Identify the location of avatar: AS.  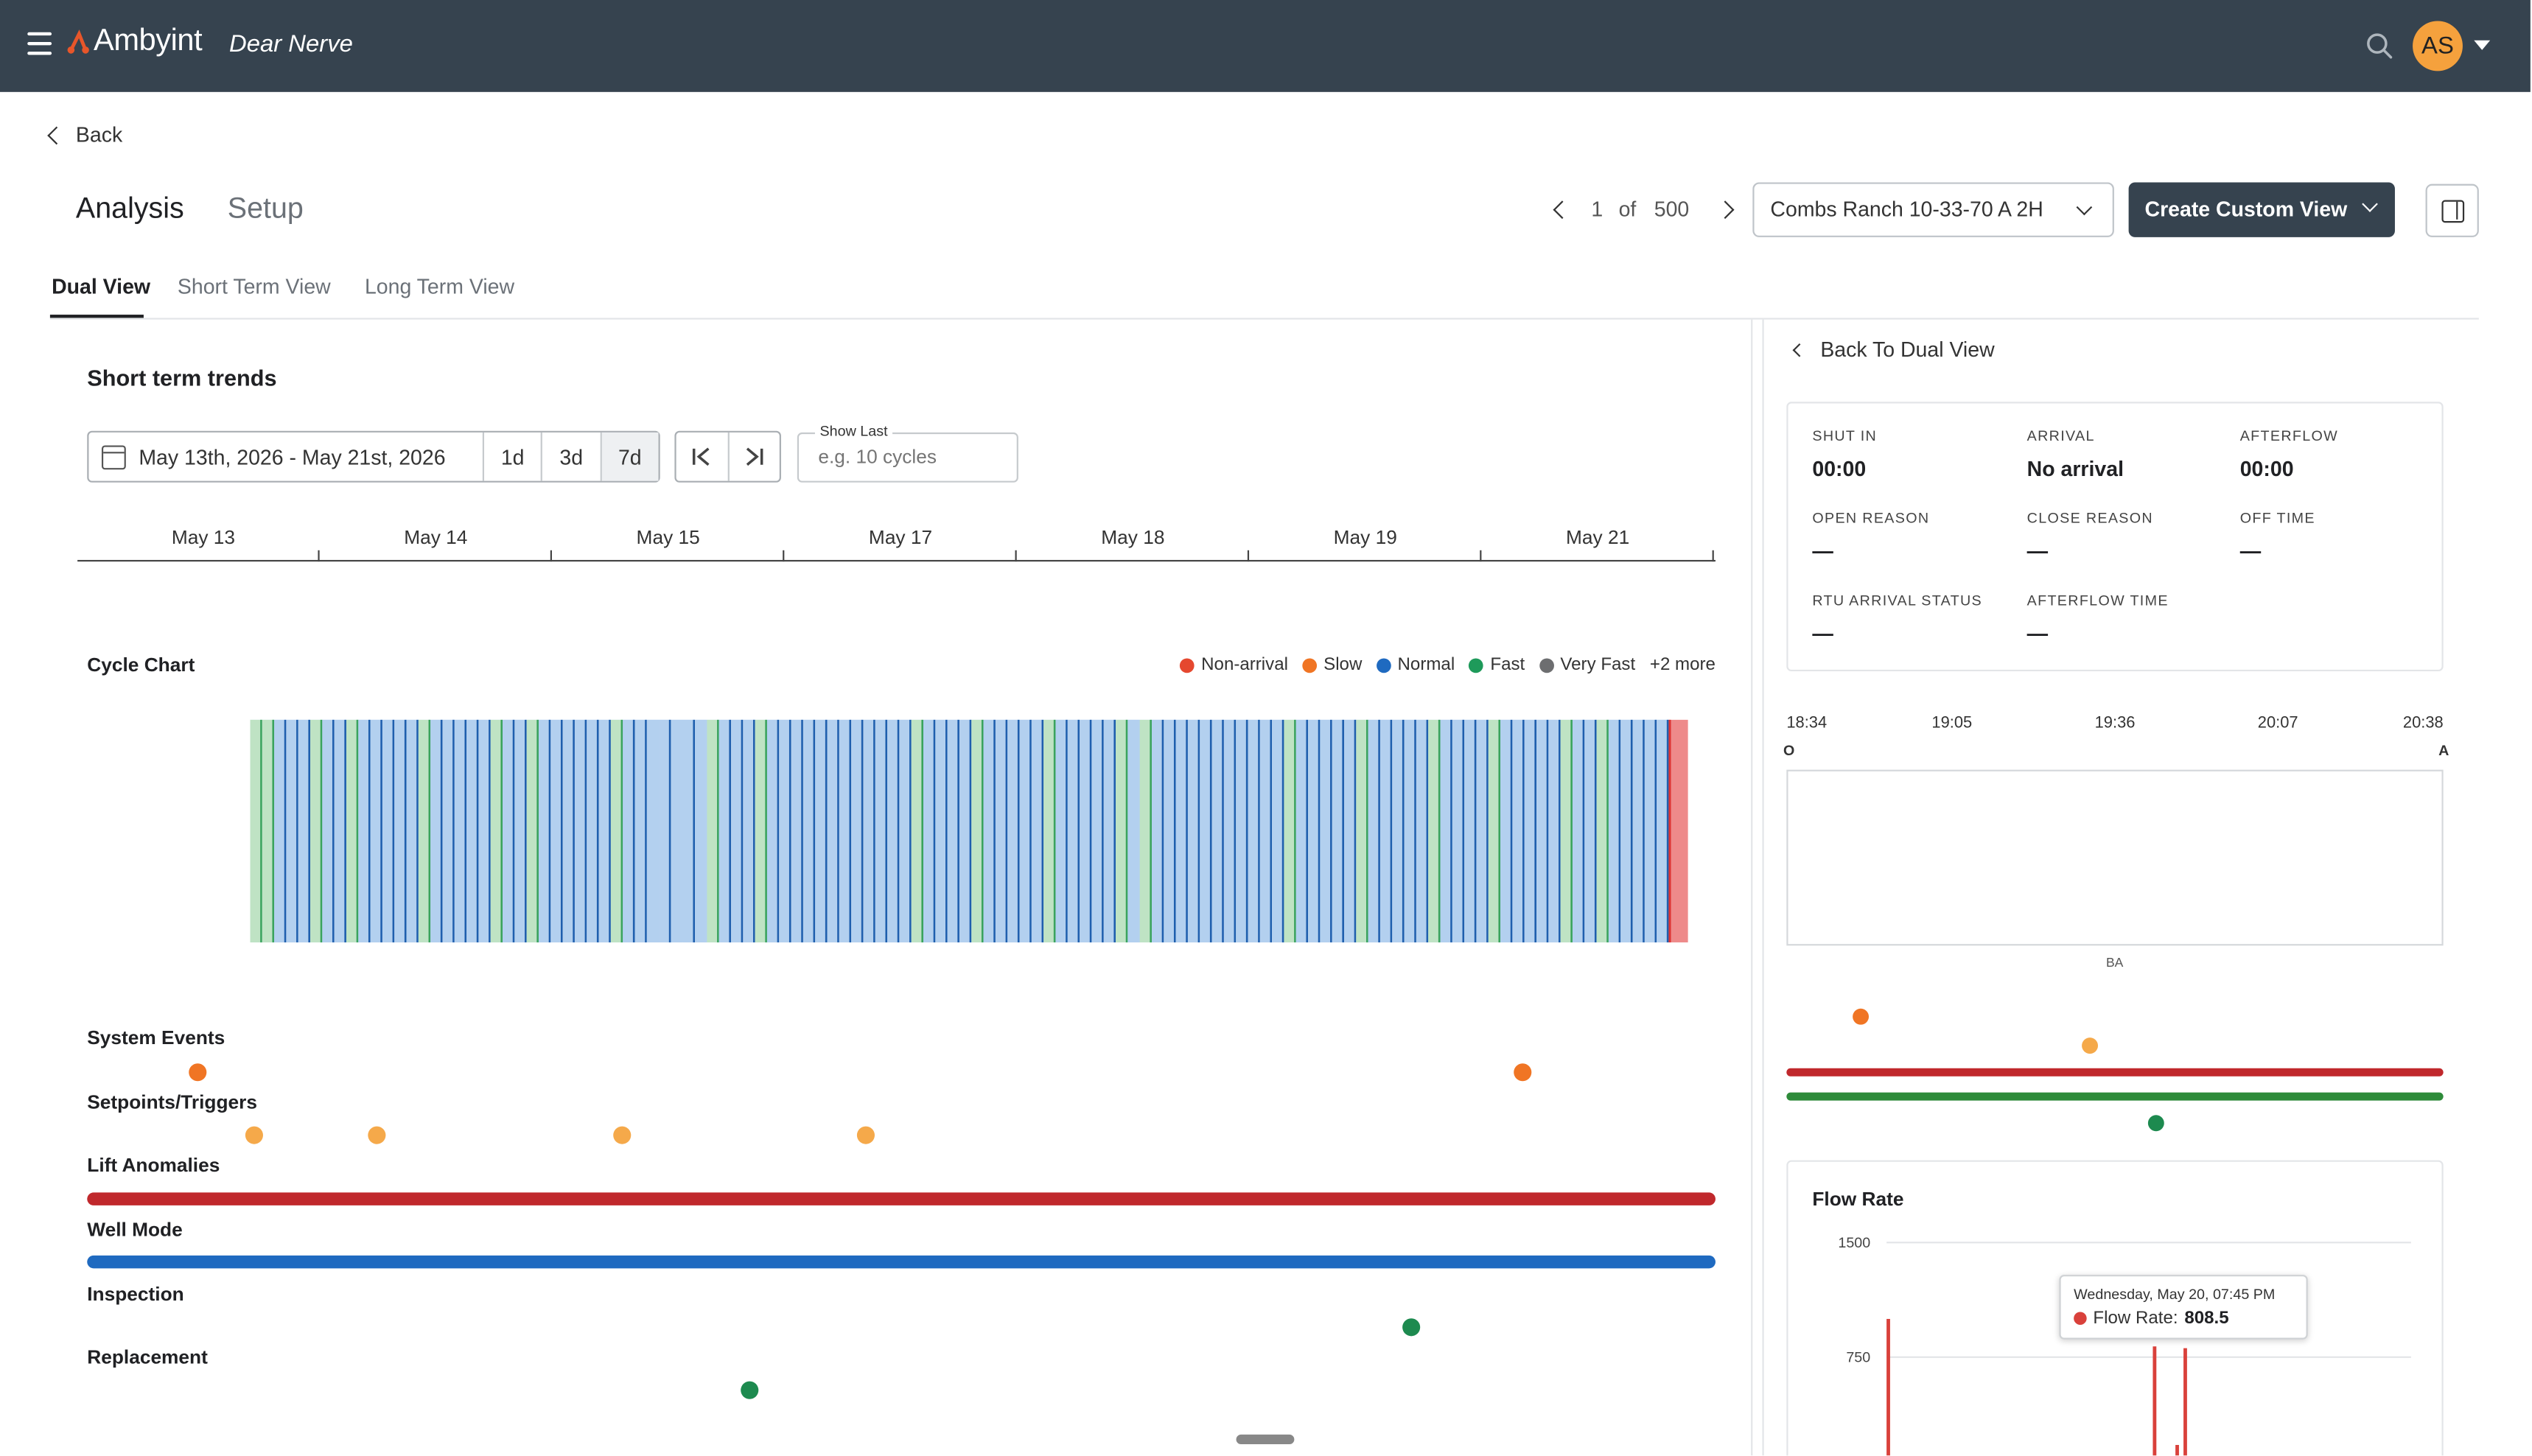
(2438, 46).